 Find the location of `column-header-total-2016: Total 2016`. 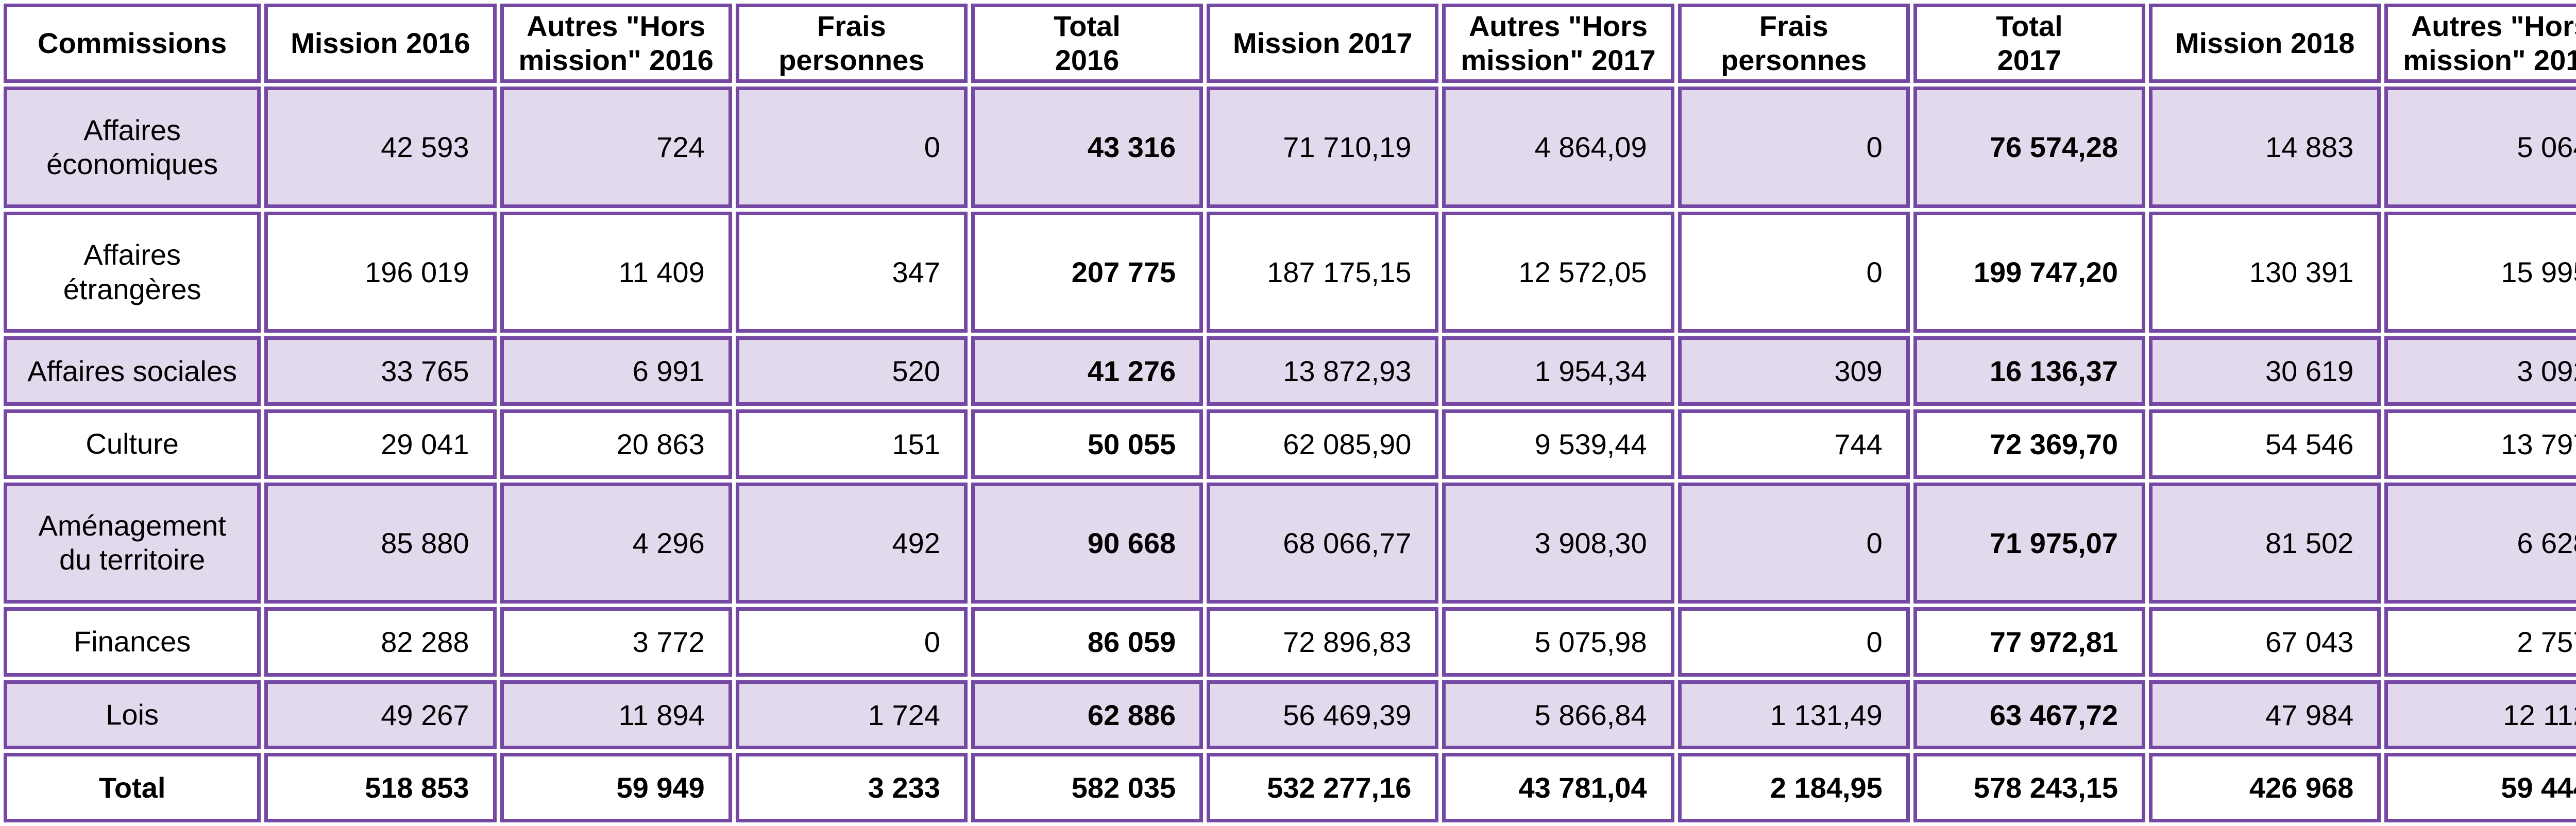

column-header-total-2016: Total 2016 is located at coordinates (1087, 43).